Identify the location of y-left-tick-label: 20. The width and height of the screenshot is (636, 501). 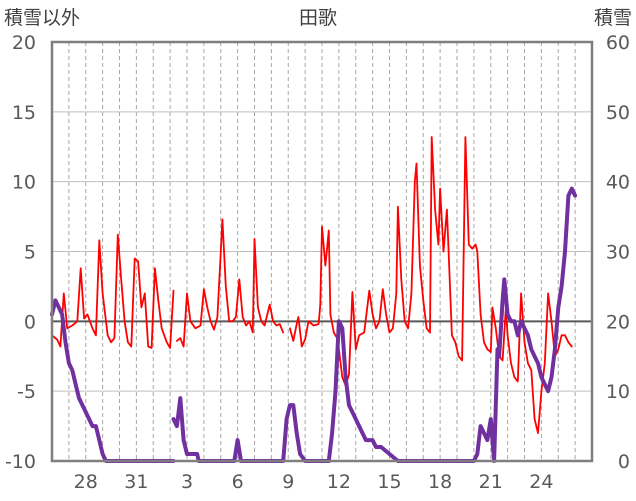
(24, 43).